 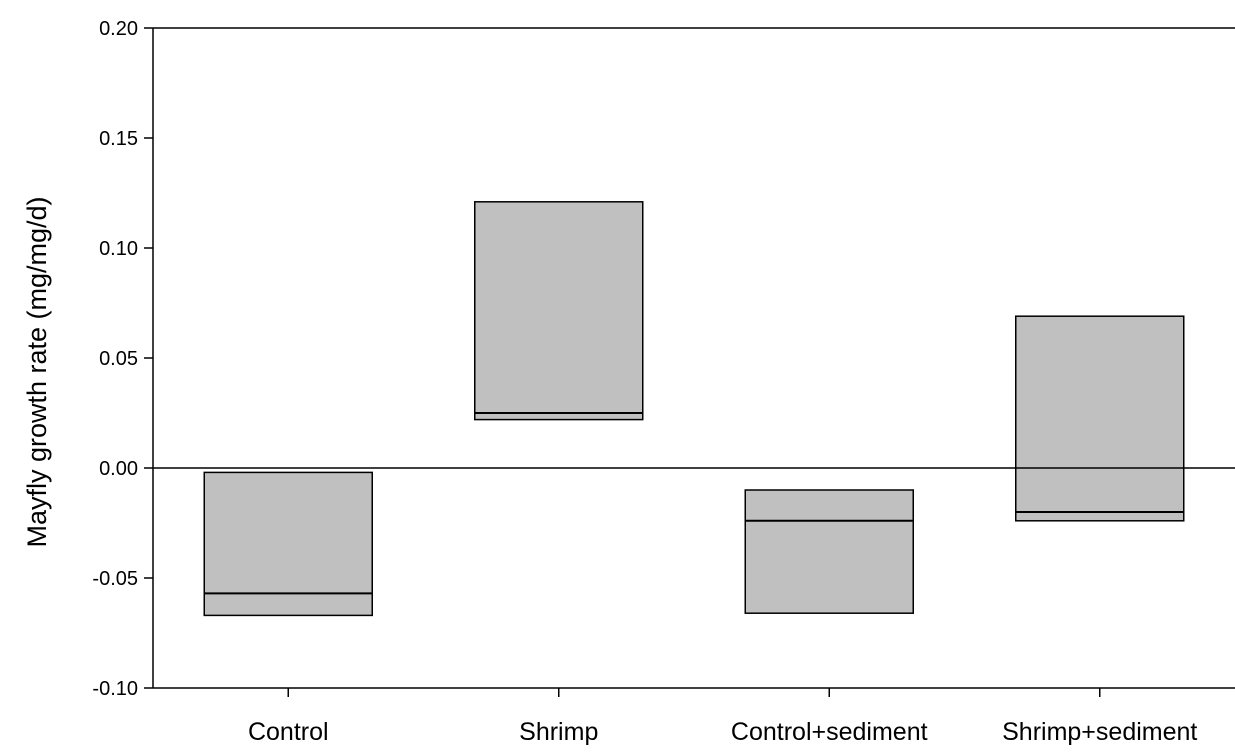 I want to click on x-tick-label: Shrimp, so click(x=558, y=732).